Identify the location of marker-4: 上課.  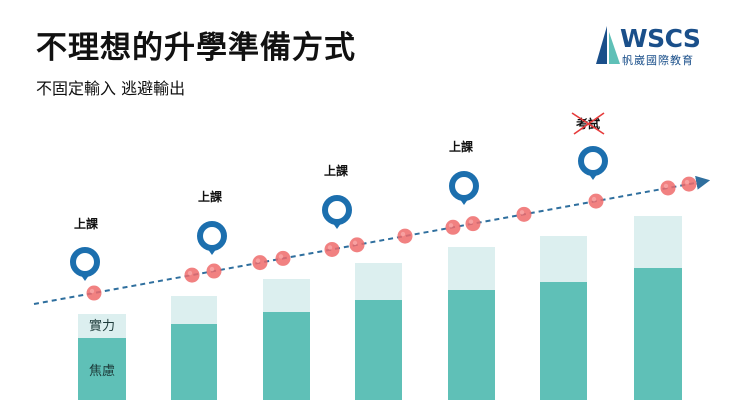
(464, 172).